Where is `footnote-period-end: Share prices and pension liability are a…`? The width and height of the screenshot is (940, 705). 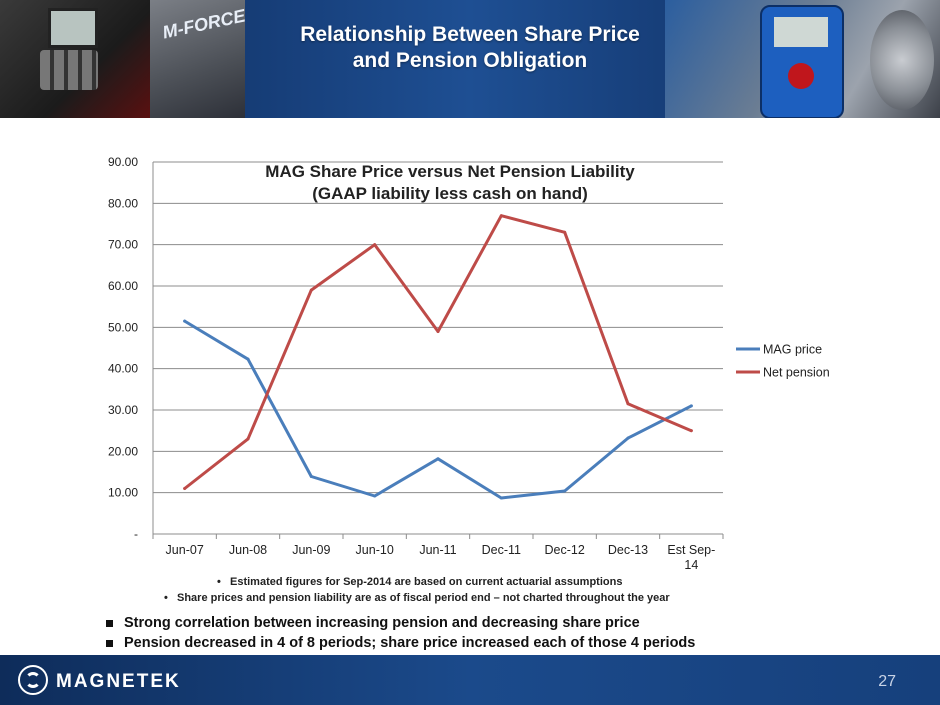 footnote-period-end: Share prices and pension liability are a… is located at coordinates (470, 598).